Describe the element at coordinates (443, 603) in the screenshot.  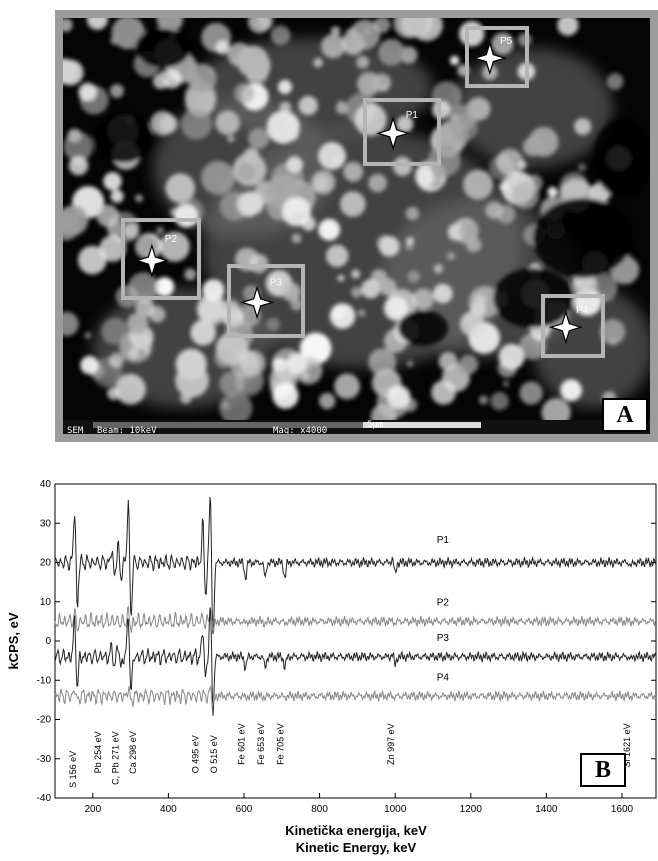
I see `series-label-p2: P2` at that location.